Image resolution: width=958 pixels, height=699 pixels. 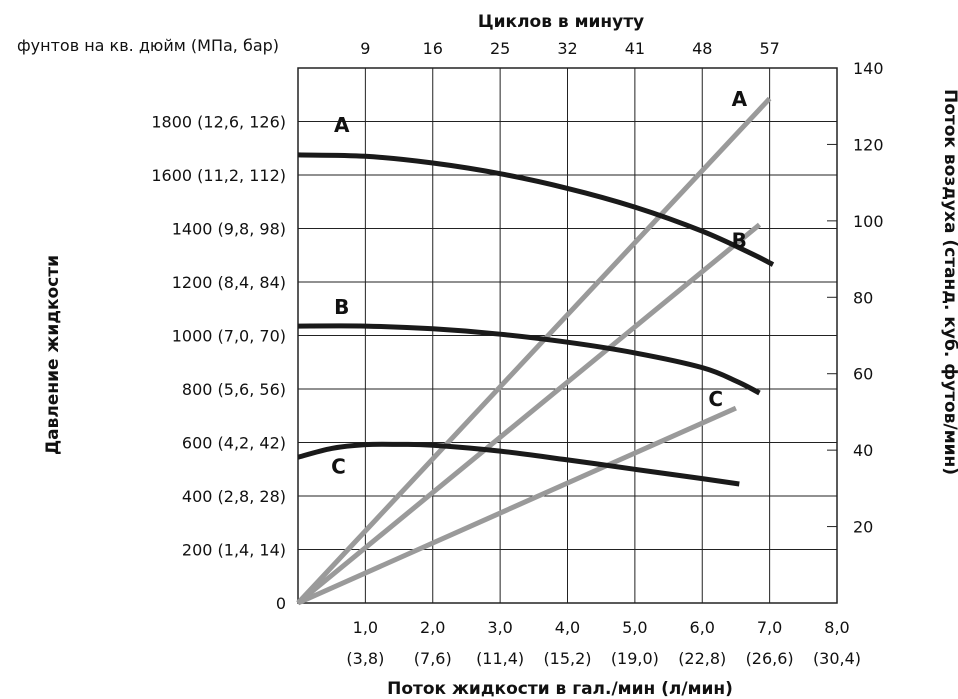 What do you see at coordinates (739, 241) in the screenshot?
I see `air-flow-label-b: B` at bounding box center [739, 241].